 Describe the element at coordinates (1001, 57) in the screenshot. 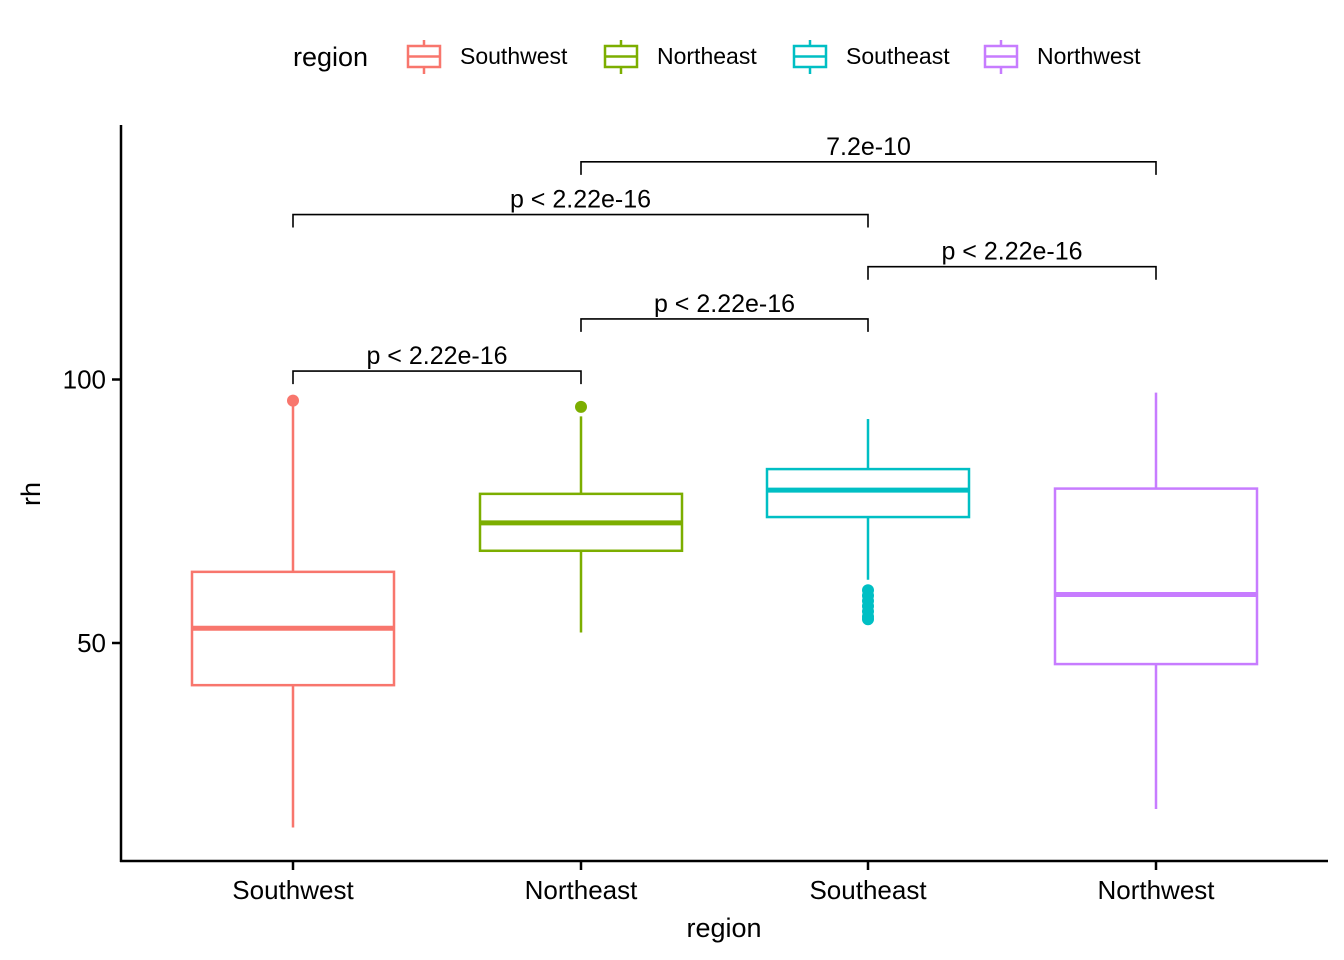

I see `legend-key-northwest` at that location.